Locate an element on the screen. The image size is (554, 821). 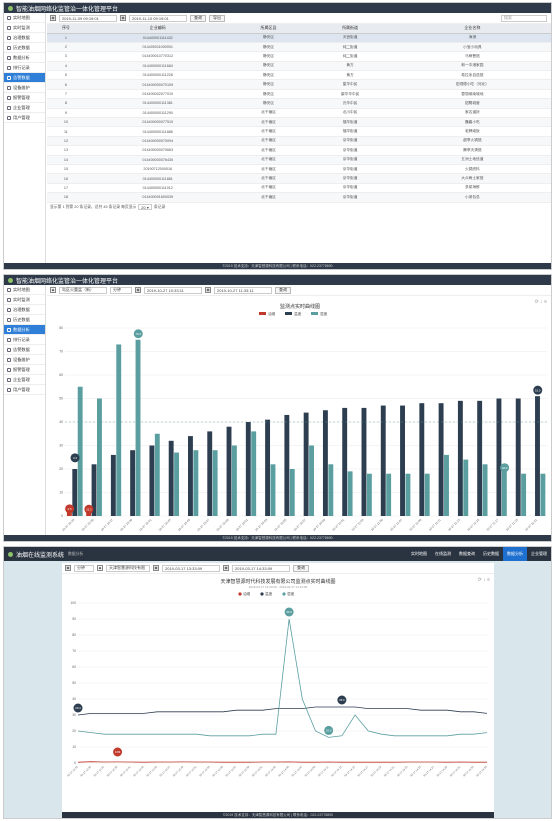
table-footer: 显示第 1 到第 20 条记录，总共 45 条记录 每页显示 20 ▾ 条记录 is located at coordinates (299, 207).